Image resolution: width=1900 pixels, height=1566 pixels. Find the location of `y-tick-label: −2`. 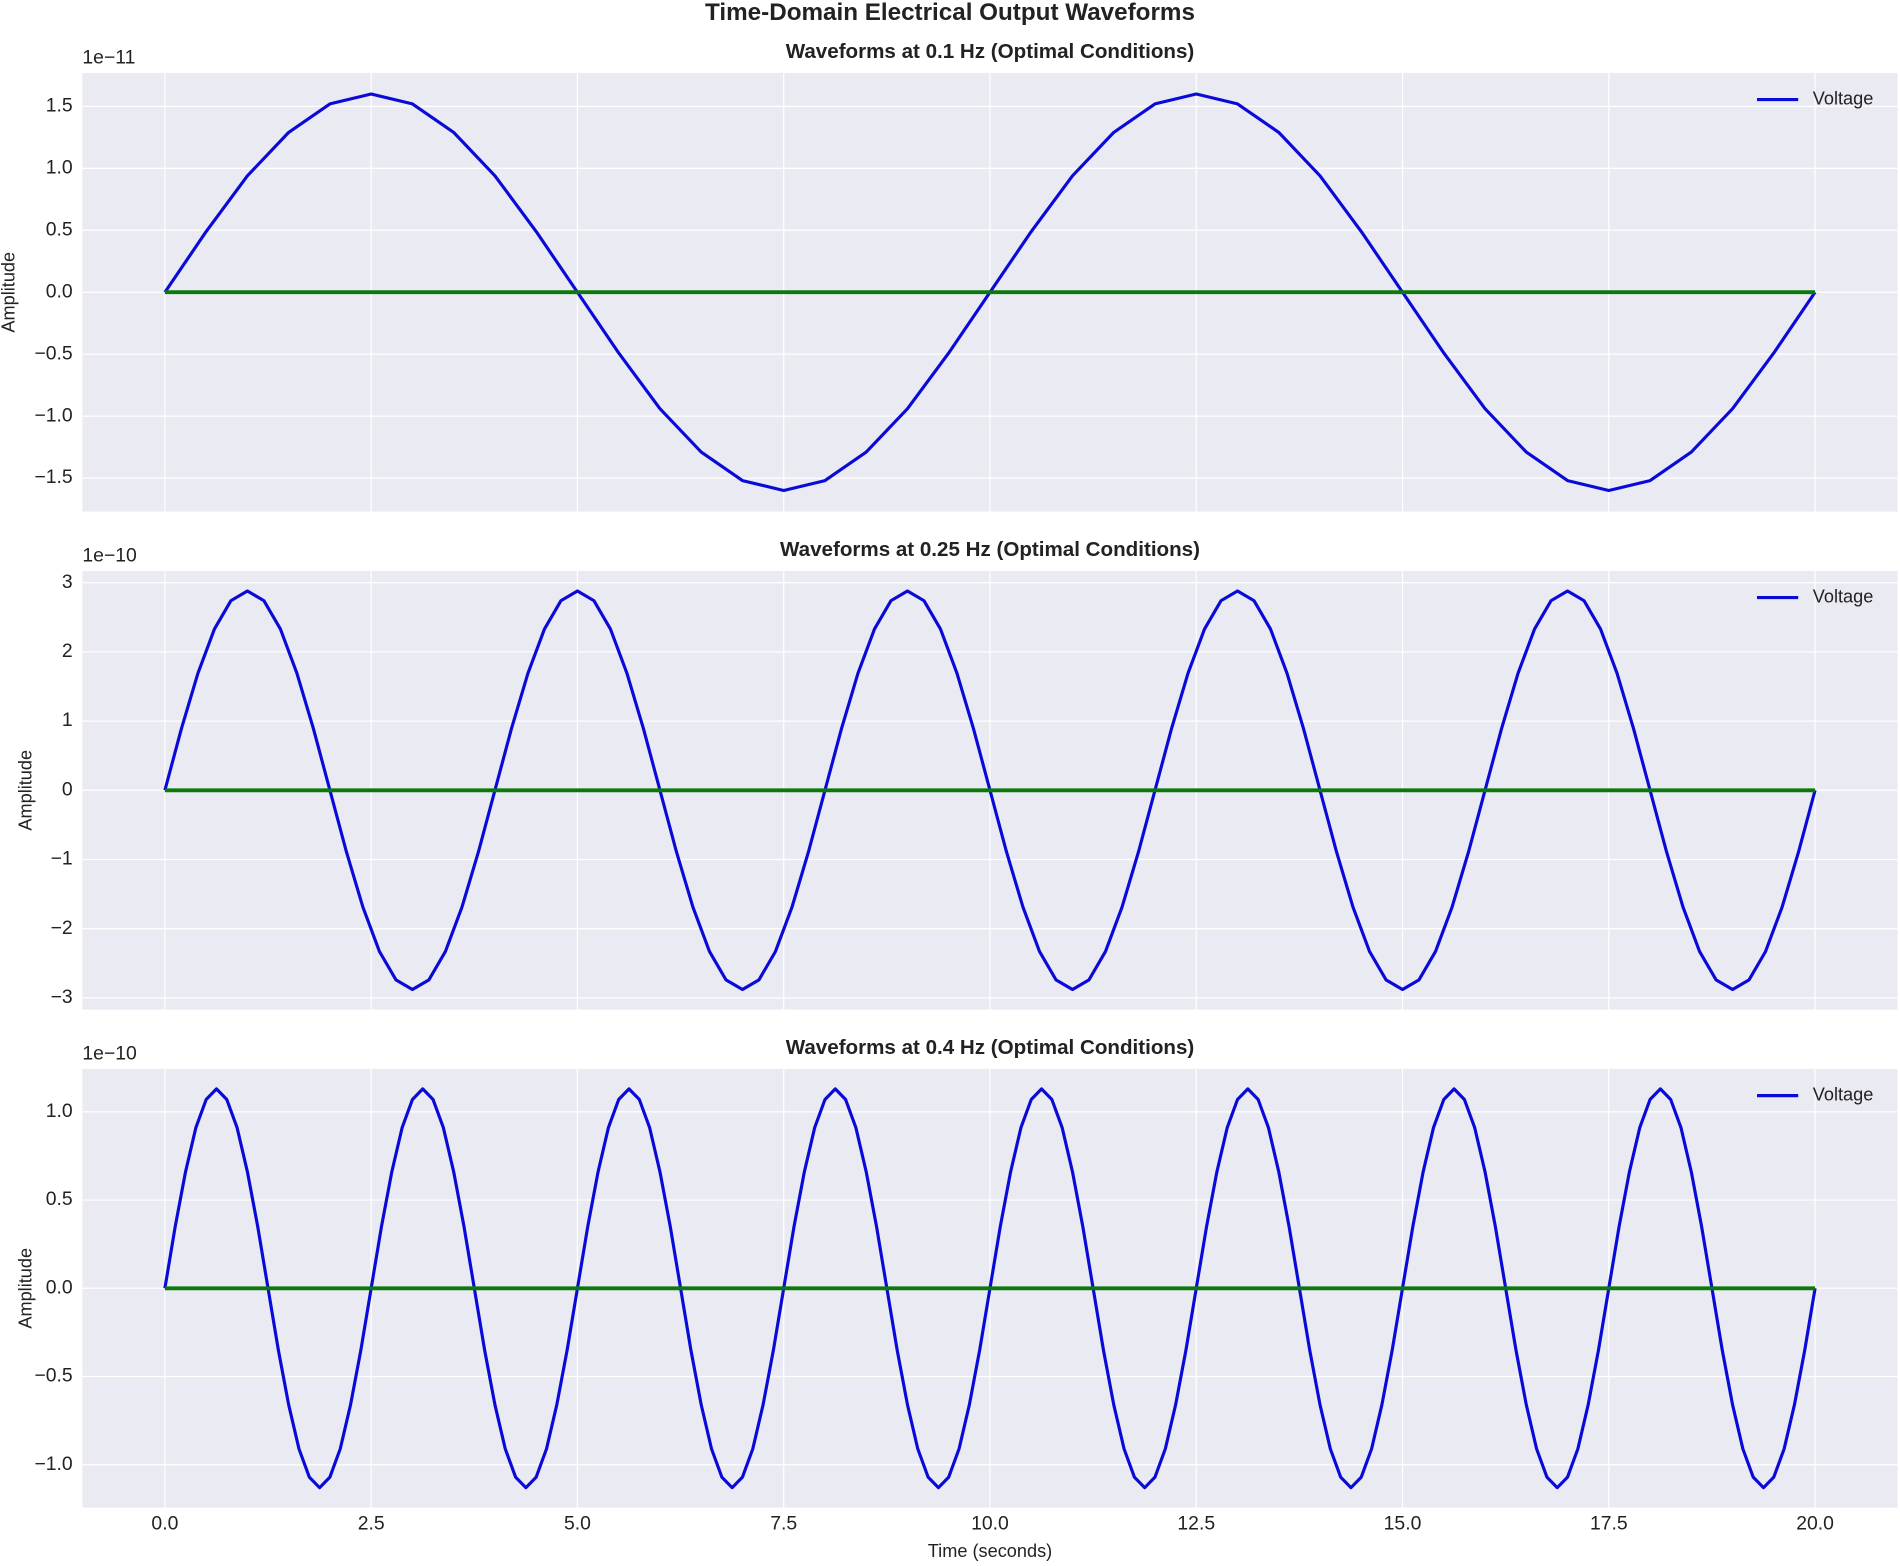

y-tick-label: −2 is located at coordinates (62, 928).